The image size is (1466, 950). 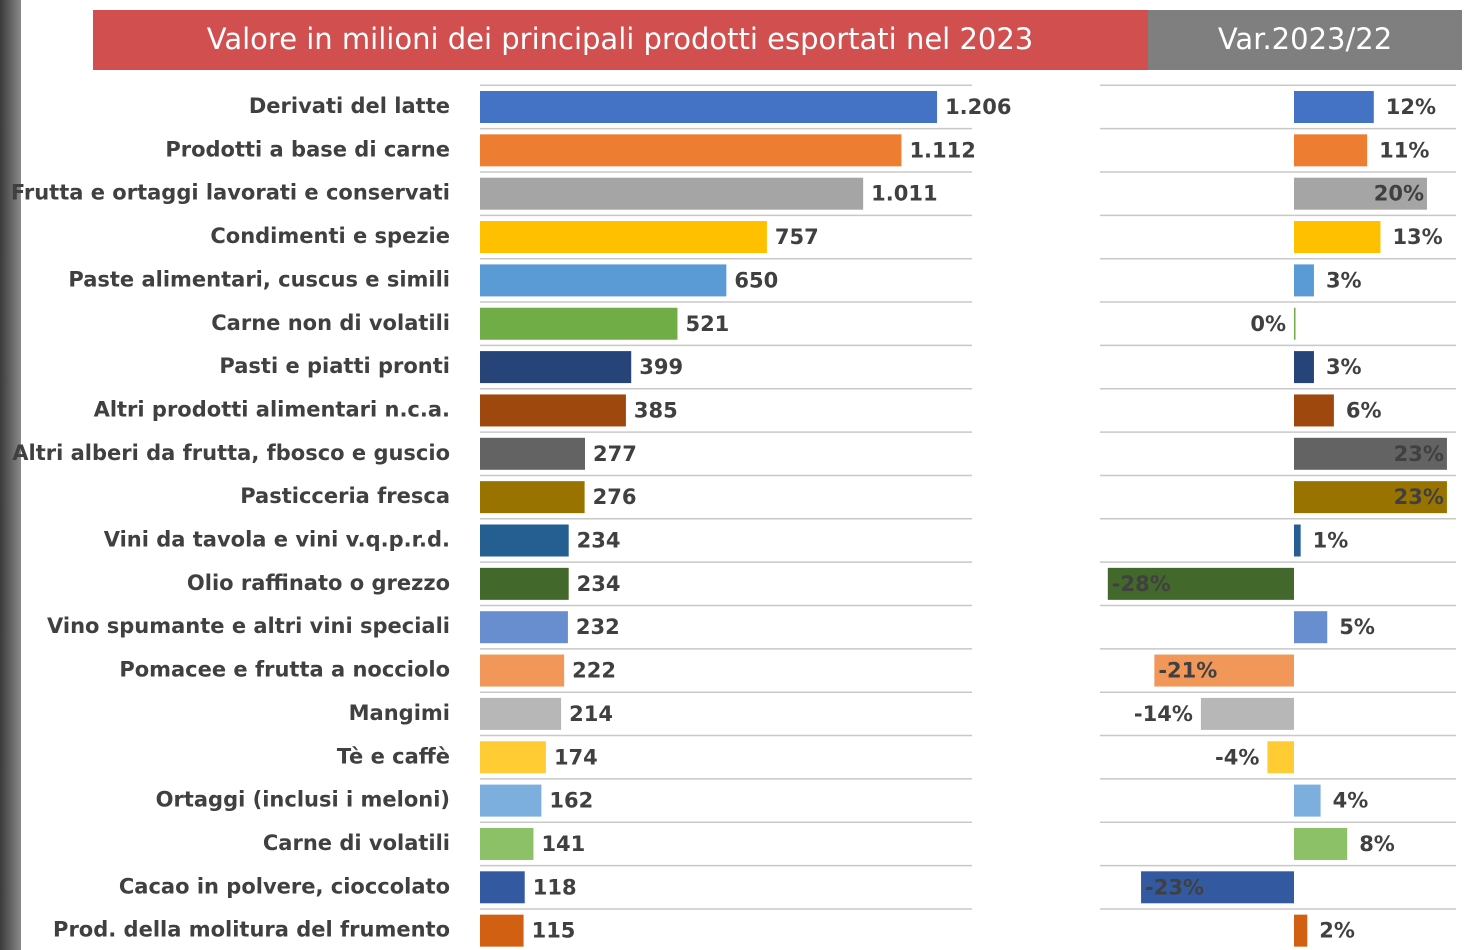 I want to click on value-label: 399, so click(x=661, y=367).